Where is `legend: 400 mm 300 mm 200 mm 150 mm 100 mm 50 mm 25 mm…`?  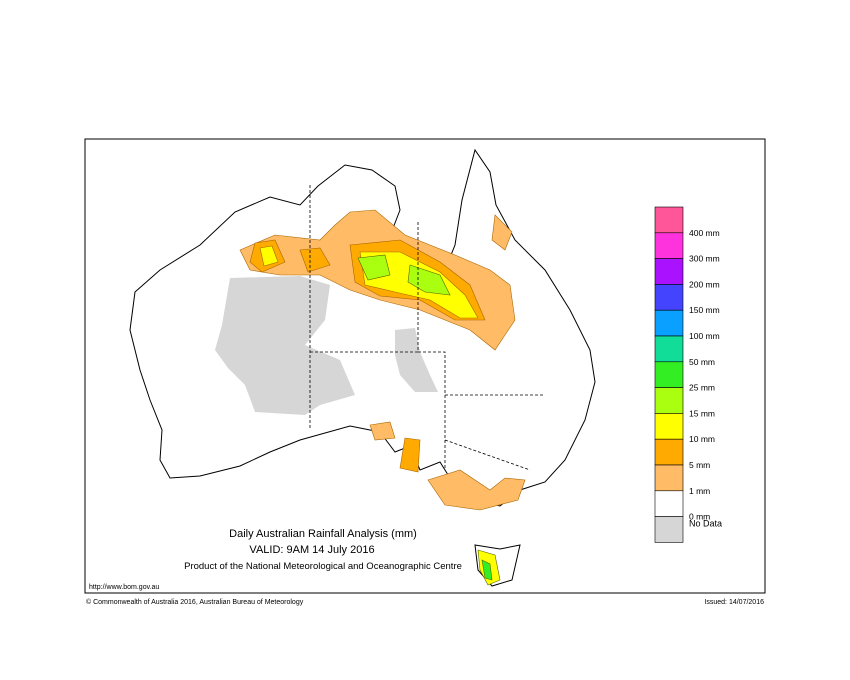
legend: 400 mm 300 mm 200 mm 150 mm 100 mm 50 mm 25 mm… is located at coordinates (688, 374).